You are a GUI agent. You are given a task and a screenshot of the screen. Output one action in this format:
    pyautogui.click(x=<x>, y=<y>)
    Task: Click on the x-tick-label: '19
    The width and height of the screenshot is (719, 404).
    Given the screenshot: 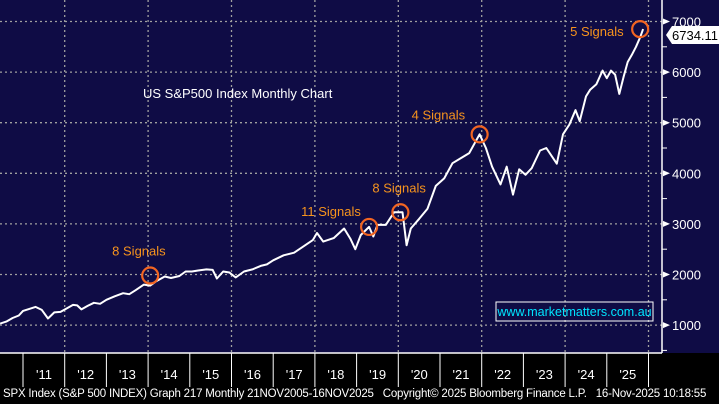 What is the action you would take?
    pyautogui.click(x=377, y=374)
    